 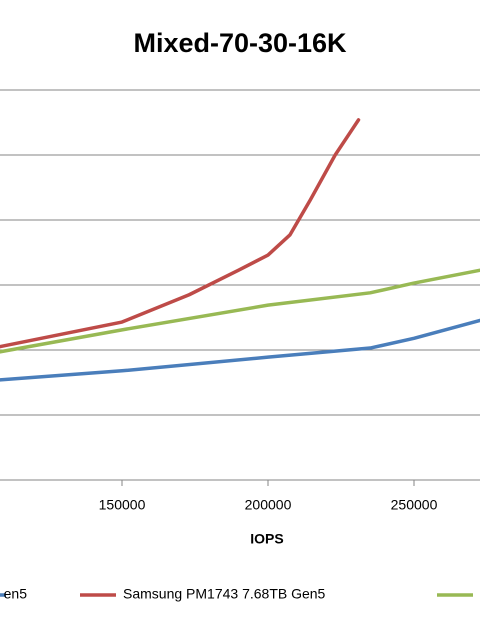 What do you see at coordinates (266, 539) in the screenshot?
I see `x-axis-label: IOPS` at bounding box center [266, 539].